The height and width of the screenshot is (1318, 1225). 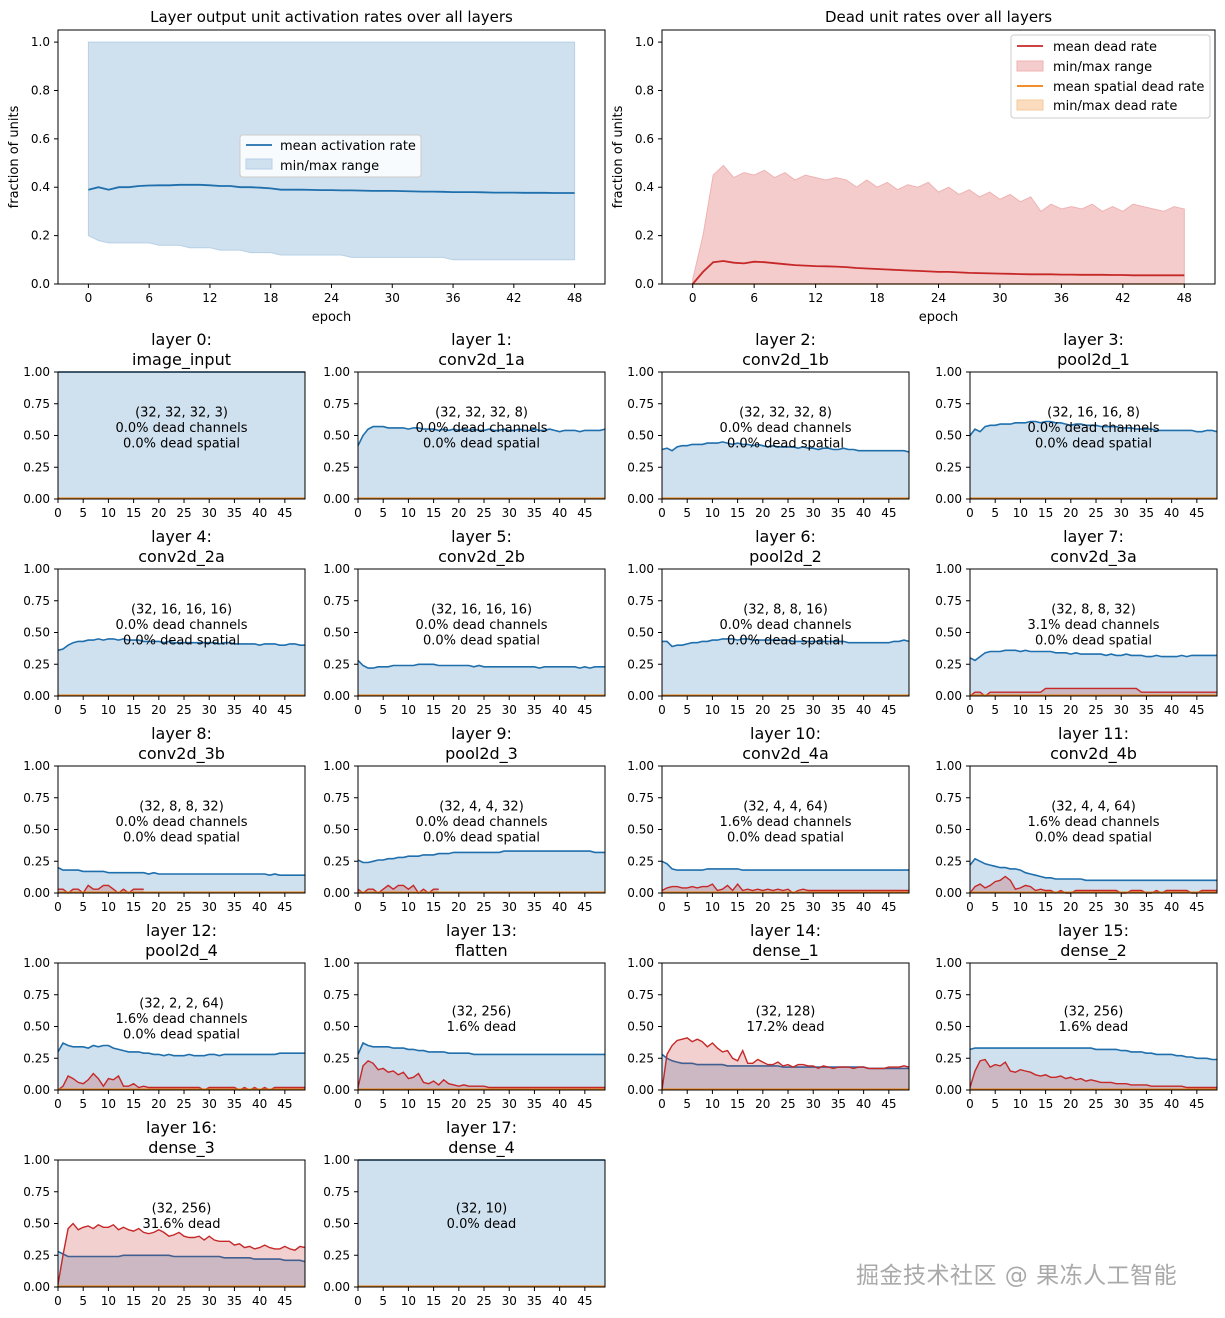 I want to click on dead-fill, so click(x=1093, y=1074).